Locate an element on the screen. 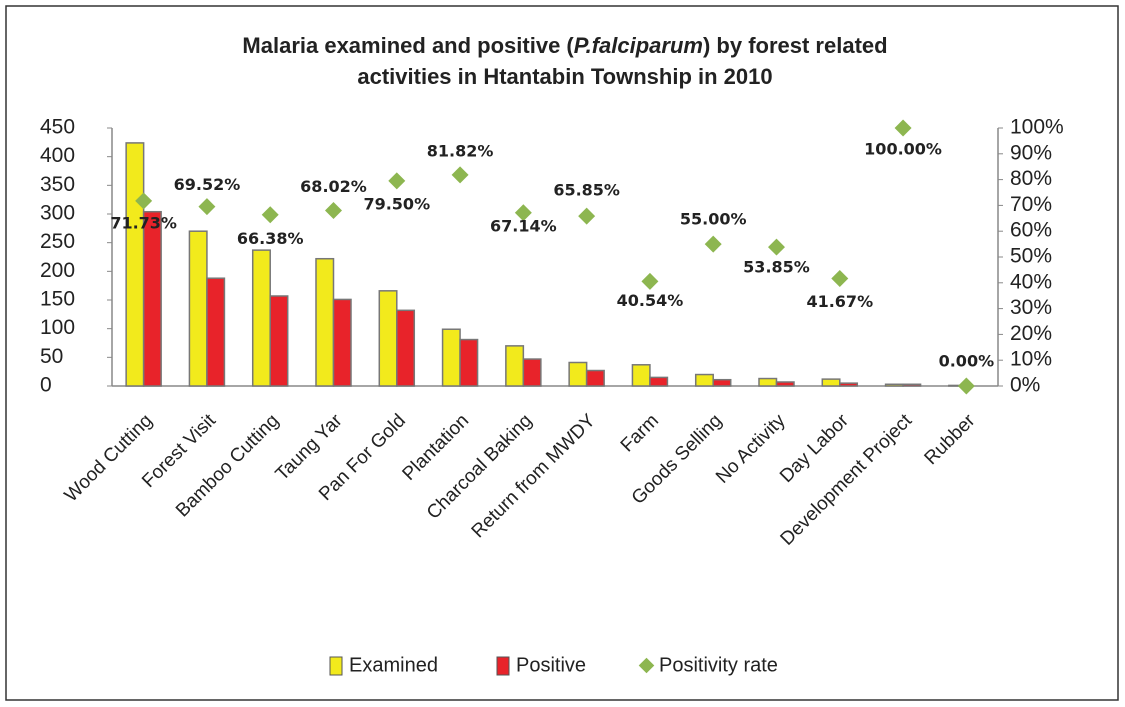 This screenshot has height=707, width=1125. data-label: 53.85% is located at coordinates (776, 267).